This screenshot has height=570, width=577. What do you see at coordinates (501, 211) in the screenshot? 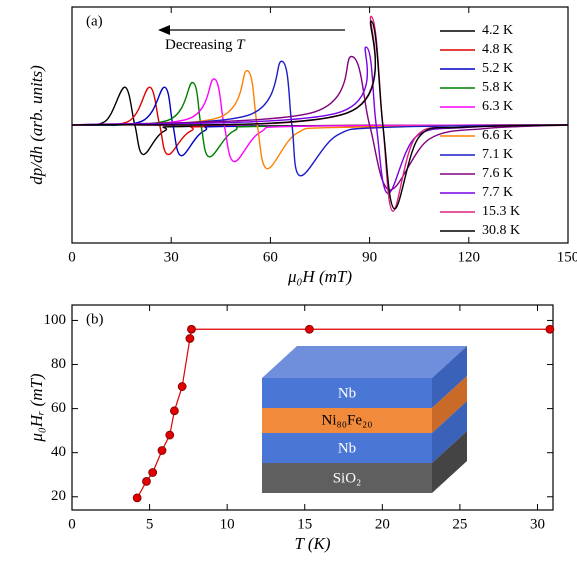
I see `legend-label: 15.3 K` at bounding box center [501, 211].